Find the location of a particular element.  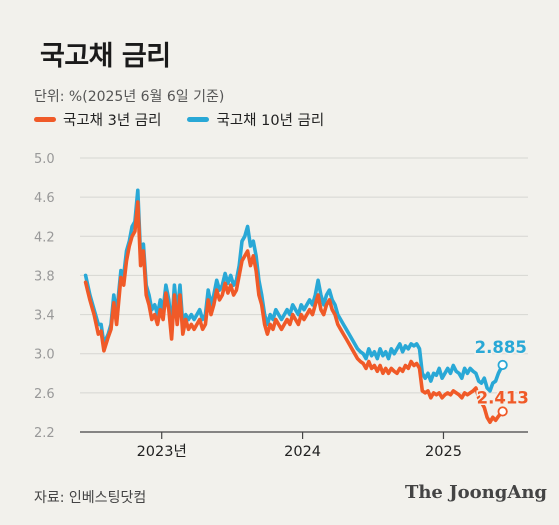

legend-swatch-10y is located at coordinates (198, 119).